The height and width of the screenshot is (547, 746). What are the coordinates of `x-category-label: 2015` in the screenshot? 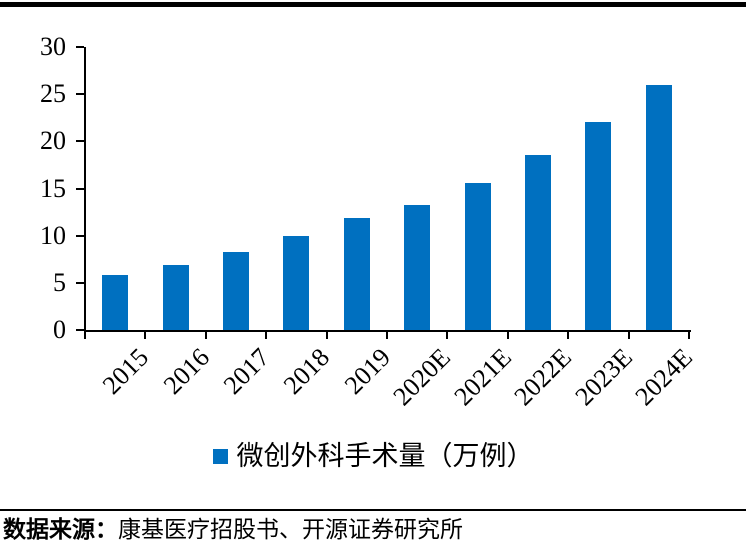 It's located at (126, 371).